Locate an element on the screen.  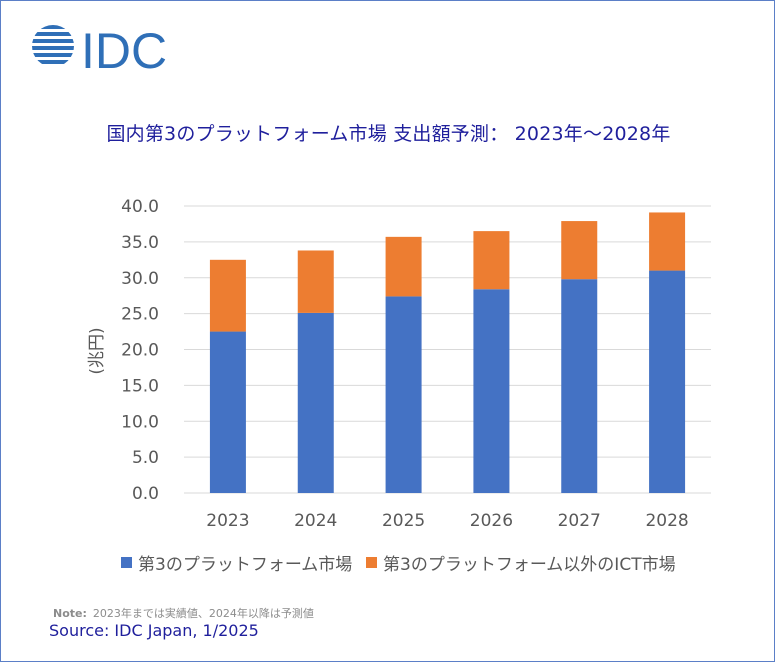
bar-segment-non-platform-ict-2025 is located at coordinates (403, 266).